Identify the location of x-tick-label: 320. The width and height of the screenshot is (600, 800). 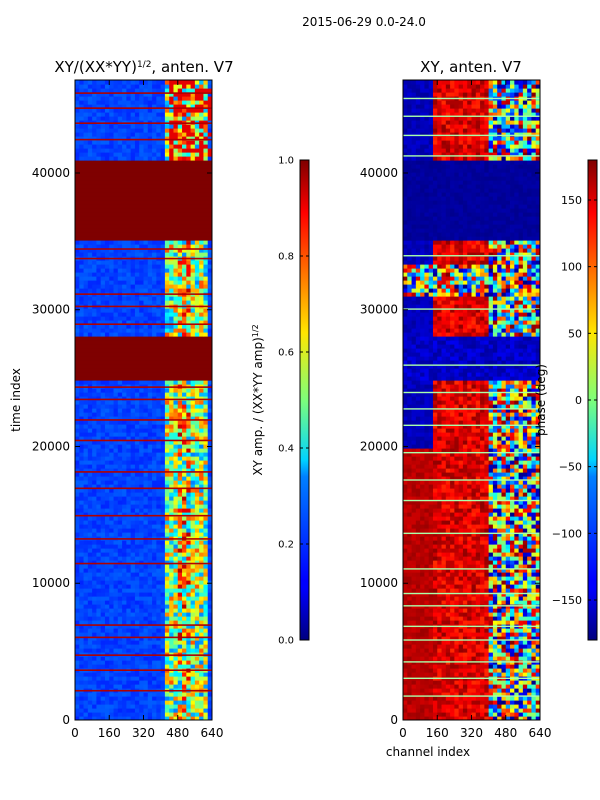
(143, 733).